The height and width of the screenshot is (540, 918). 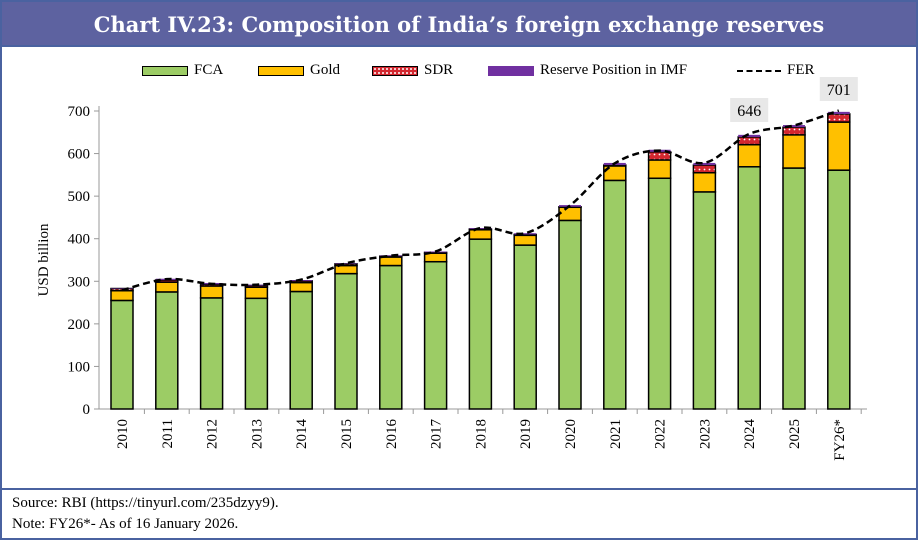 What do you see at coordinates (44, 259) in the screenshot?
I see `y-axis-label: USD billion` at bounding box center [44, 259].